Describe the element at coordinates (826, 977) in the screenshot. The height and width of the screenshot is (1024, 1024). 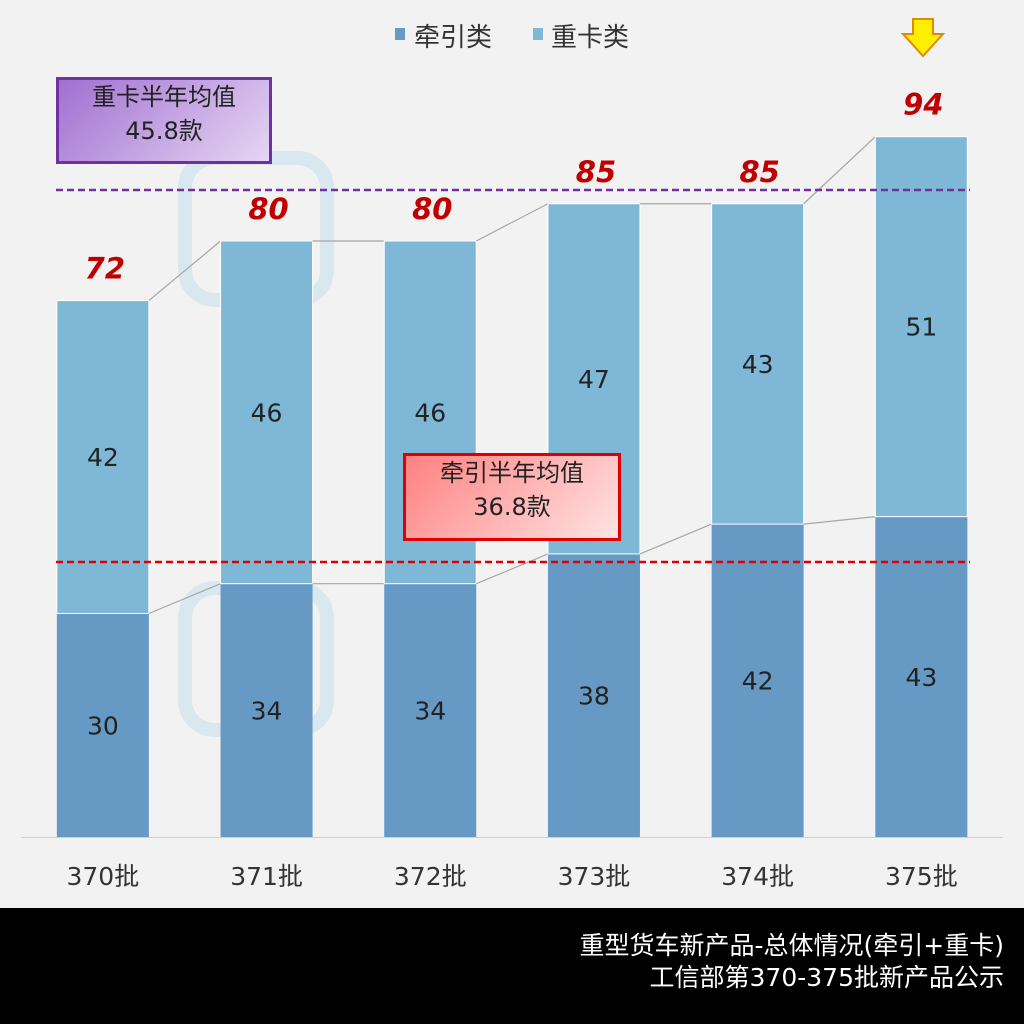
I see `caption-subtitle: 工信部第370-375批新产品公示` at that location.